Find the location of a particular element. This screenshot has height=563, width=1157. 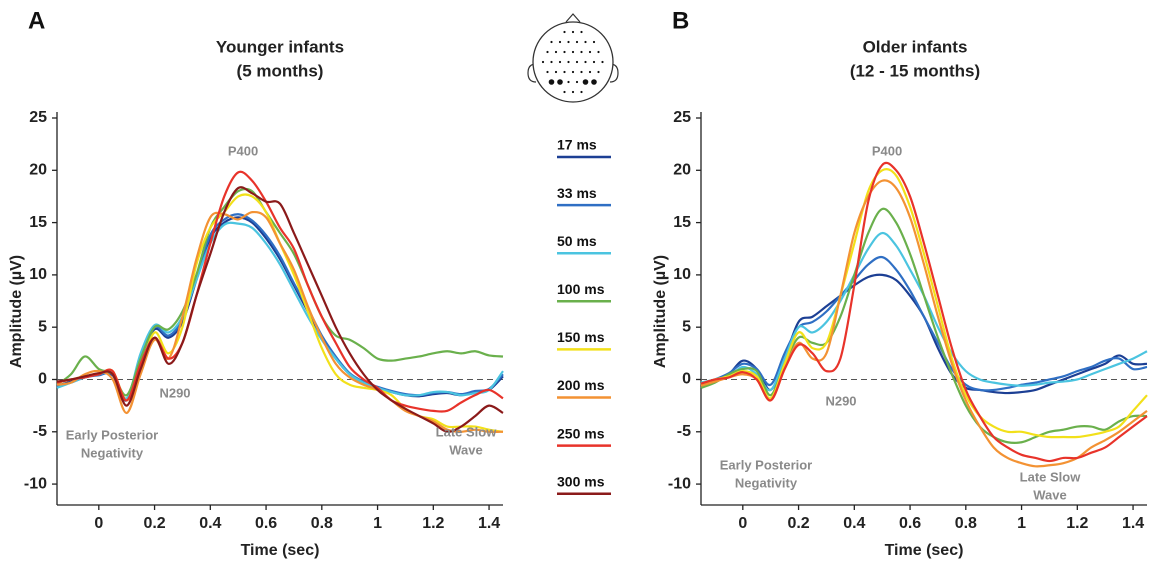

chart-title: Younger infants is located at coordinates (280, 46).